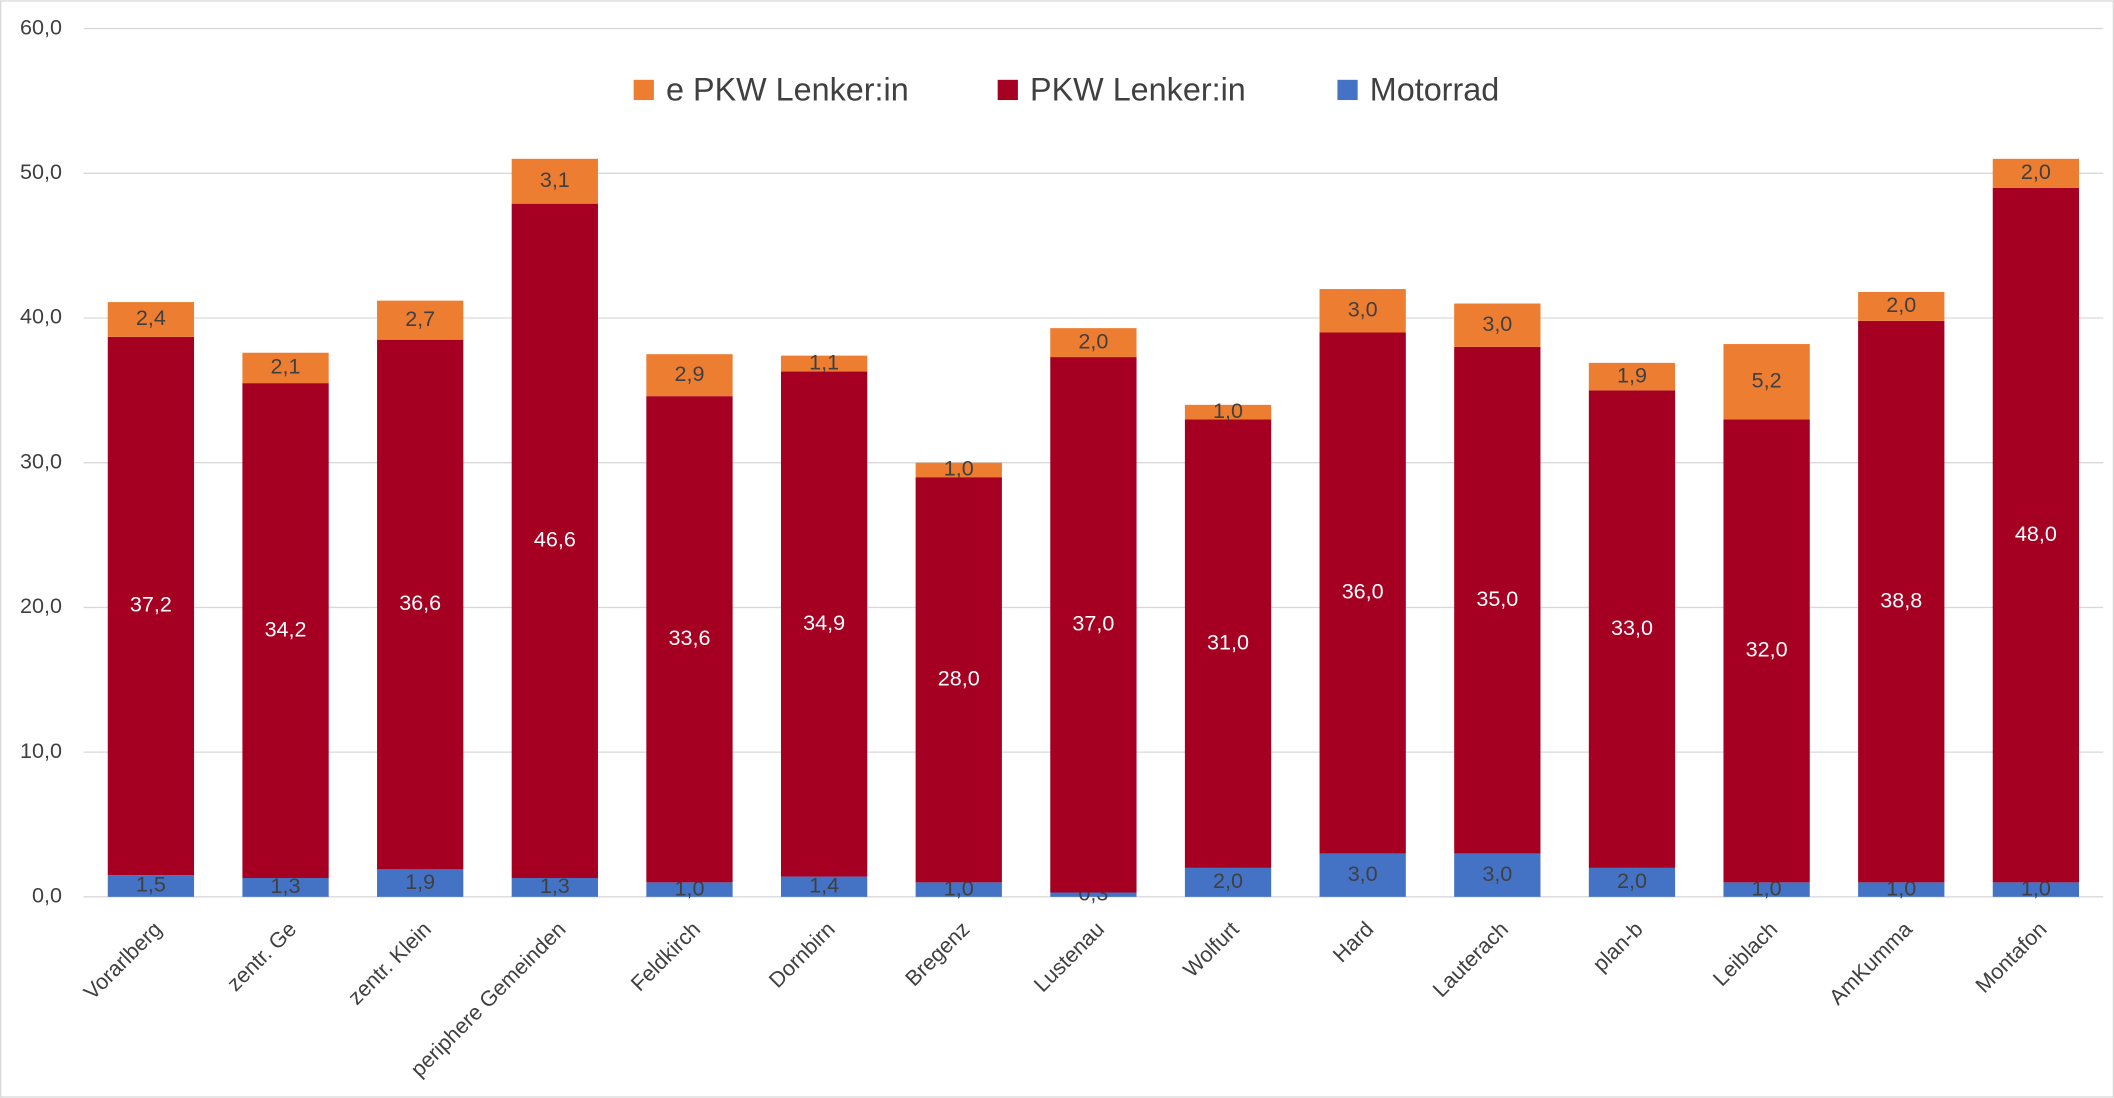  I want to click on y-tick-label: 60,0, so click(41, 26).